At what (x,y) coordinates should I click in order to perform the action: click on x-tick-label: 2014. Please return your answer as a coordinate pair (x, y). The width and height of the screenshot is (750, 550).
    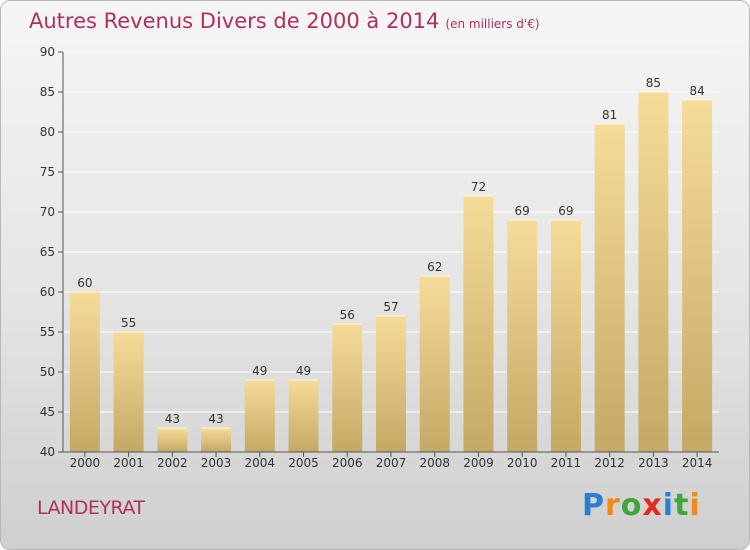
    Looking at the image, I should click on (697, 463).